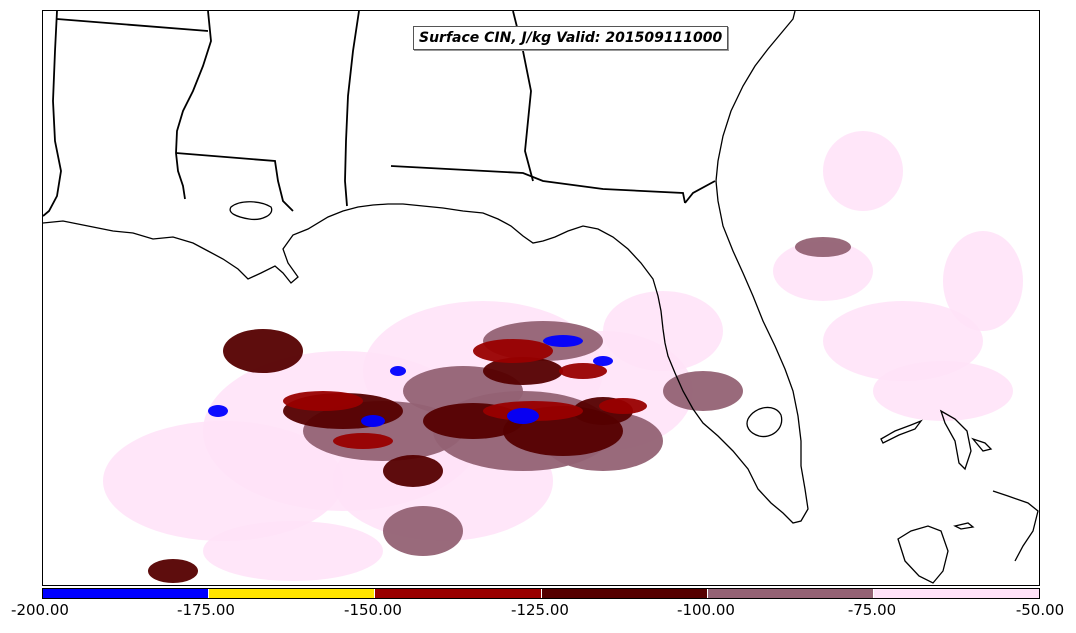 Image resolution: width=1076 pixels, height=633 pixels. I want to click on al-fl-border, so click(538, 184).